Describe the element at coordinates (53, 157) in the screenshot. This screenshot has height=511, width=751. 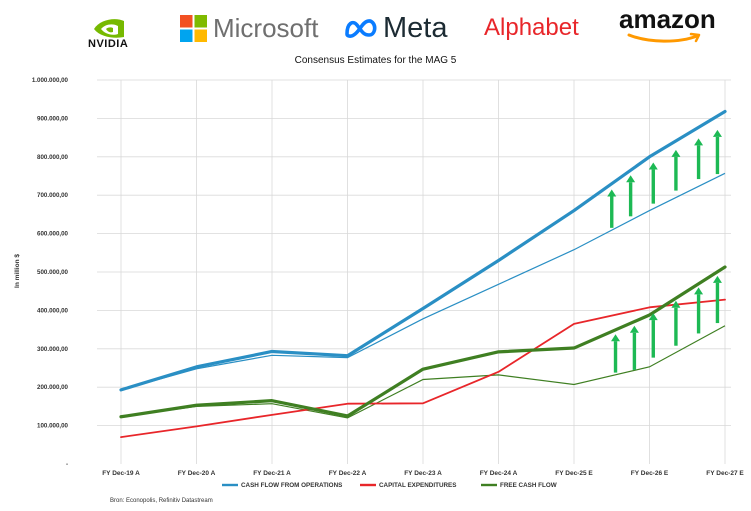
I see `y-tick-label: 800.000,00` at that location.